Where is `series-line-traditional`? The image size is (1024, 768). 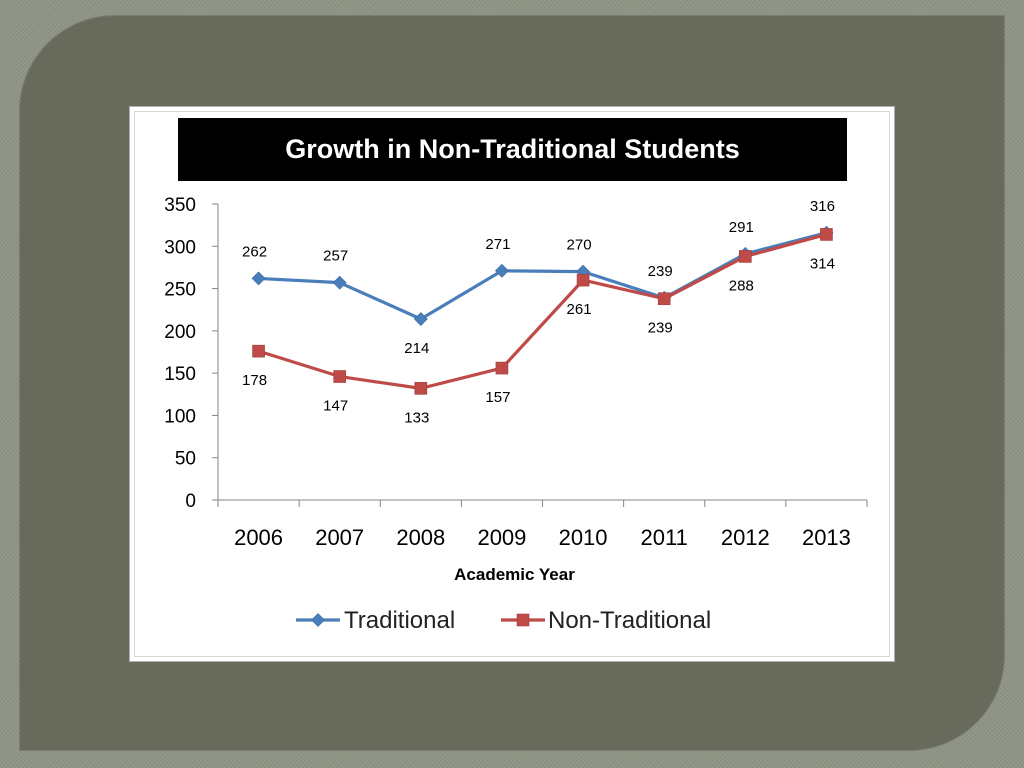
series-line-traditional is located at coordinates (542, 276).